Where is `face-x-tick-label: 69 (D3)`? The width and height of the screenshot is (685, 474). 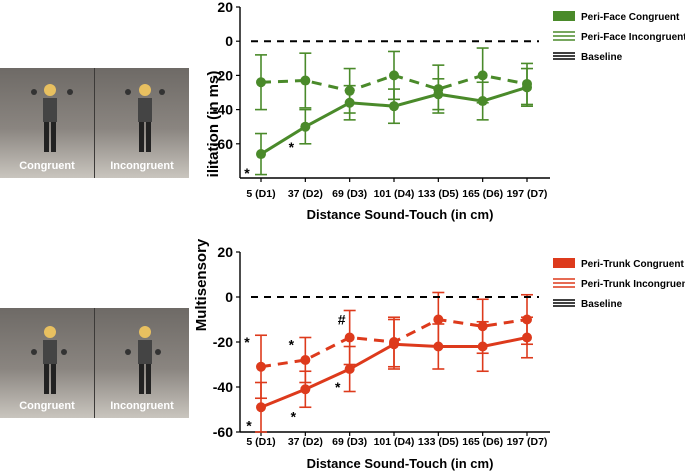
face-x-tick-label: 69 (D3) is located at coordinates (349, 194).